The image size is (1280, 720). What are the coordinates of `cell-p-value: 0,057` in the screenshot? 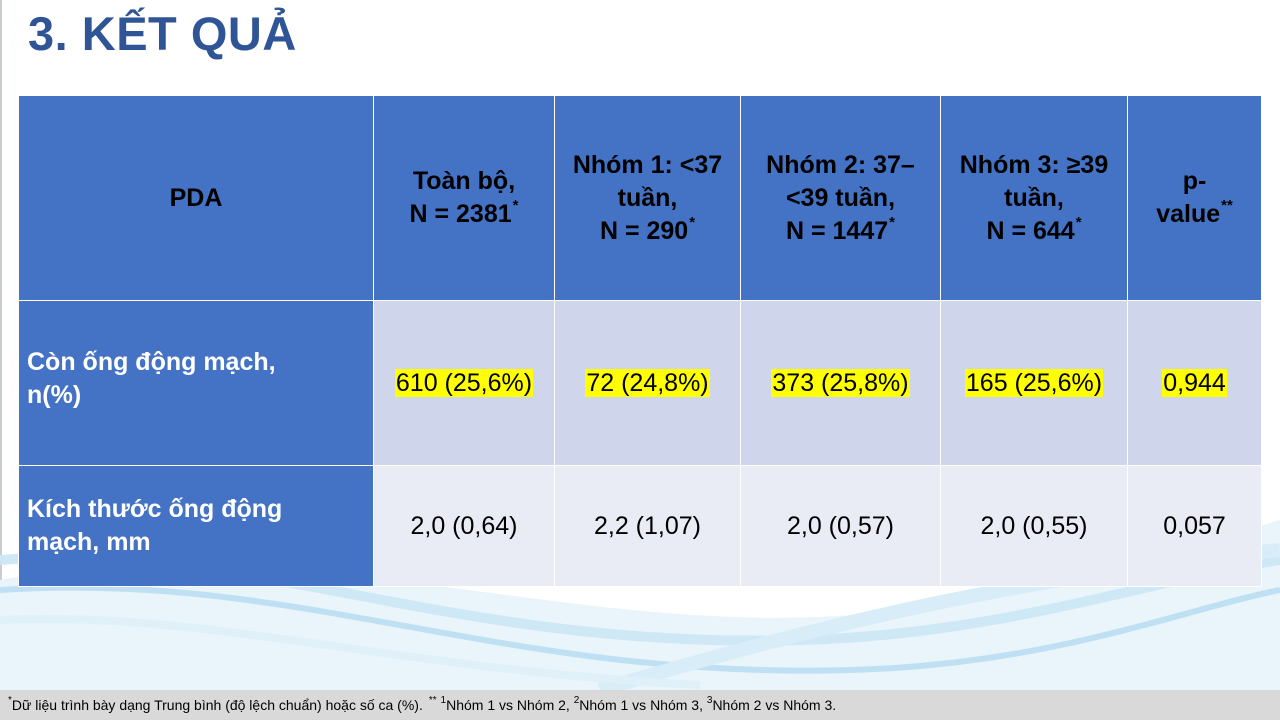 It's located at (1194, 526).